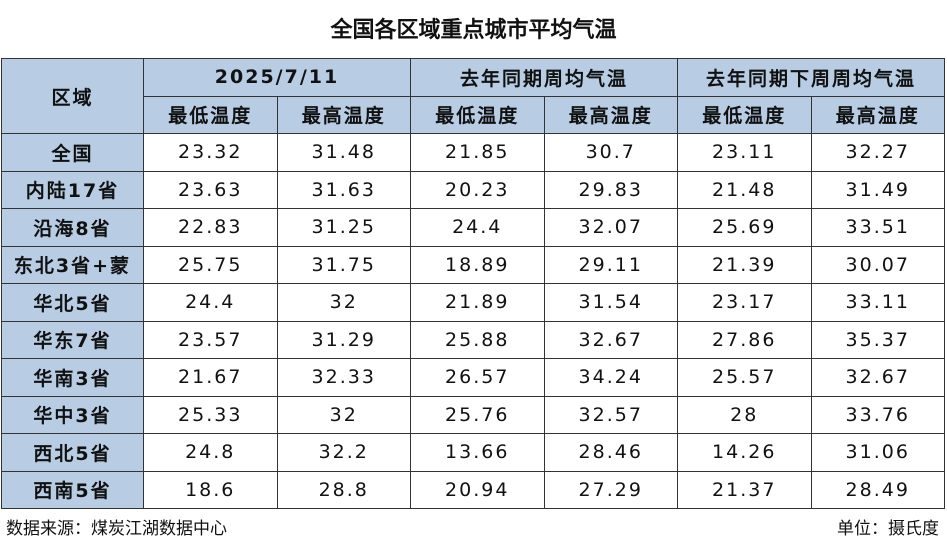  I want to click on value-cell: 25.76, so click(477, 414).